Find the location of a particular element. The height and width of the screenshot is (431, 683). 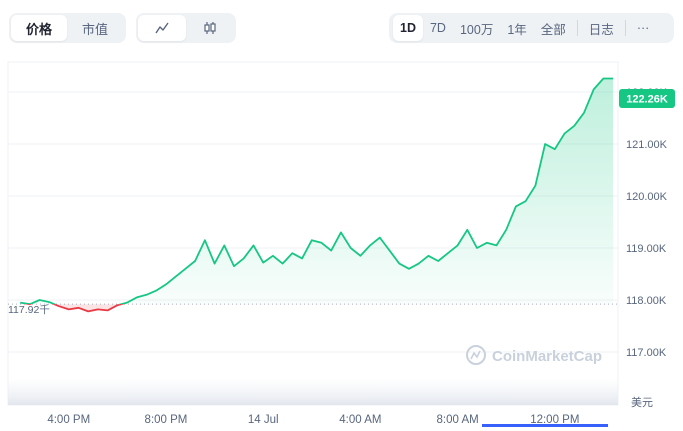

price-area-down is located at coordinates (317, 308).